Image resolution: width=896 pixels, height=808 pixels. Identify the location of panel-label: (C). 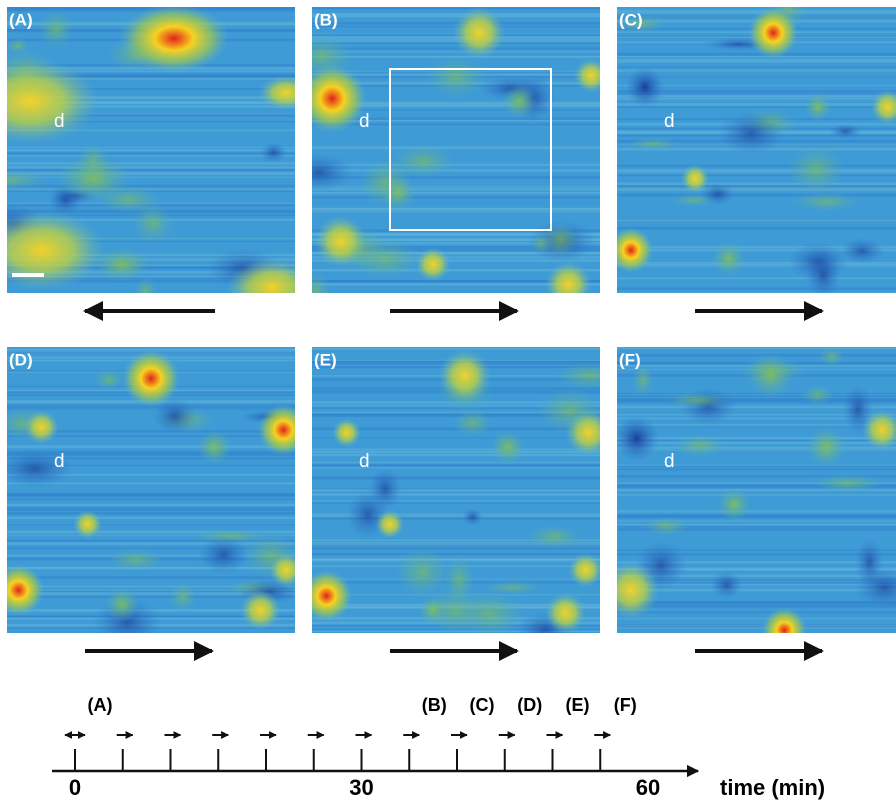
(631, 19).